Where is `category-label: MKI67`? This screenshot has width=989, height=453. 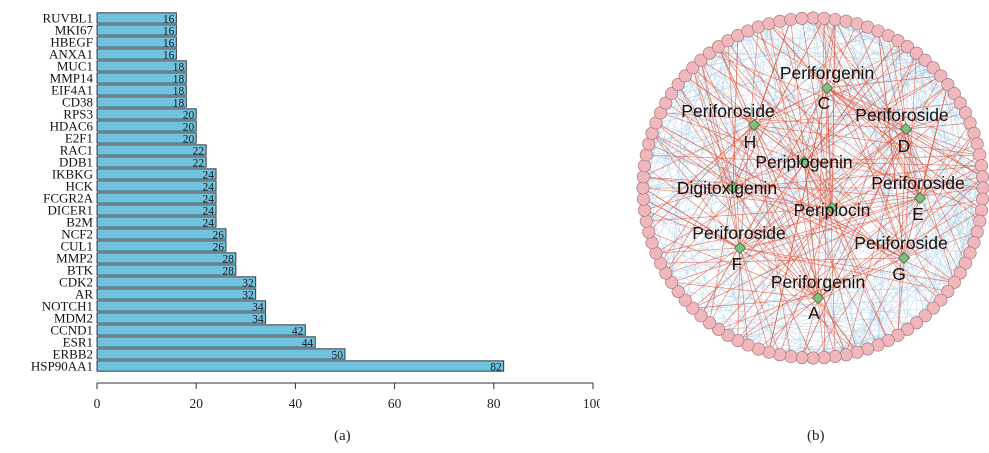 category-label: MKI67 is located at coordinates (74, 30).